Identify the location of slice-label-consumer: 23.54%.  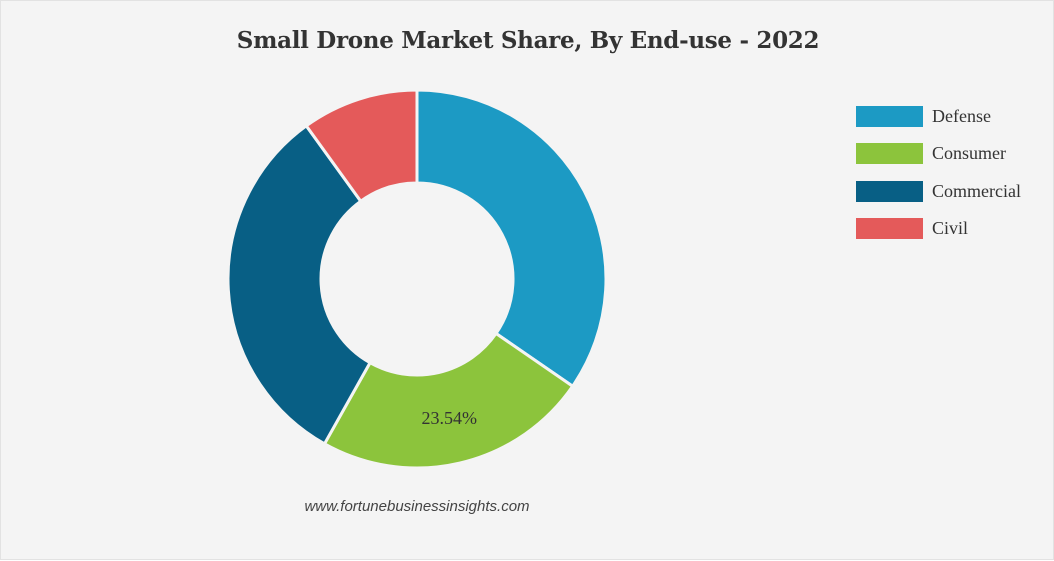
(449, 418).